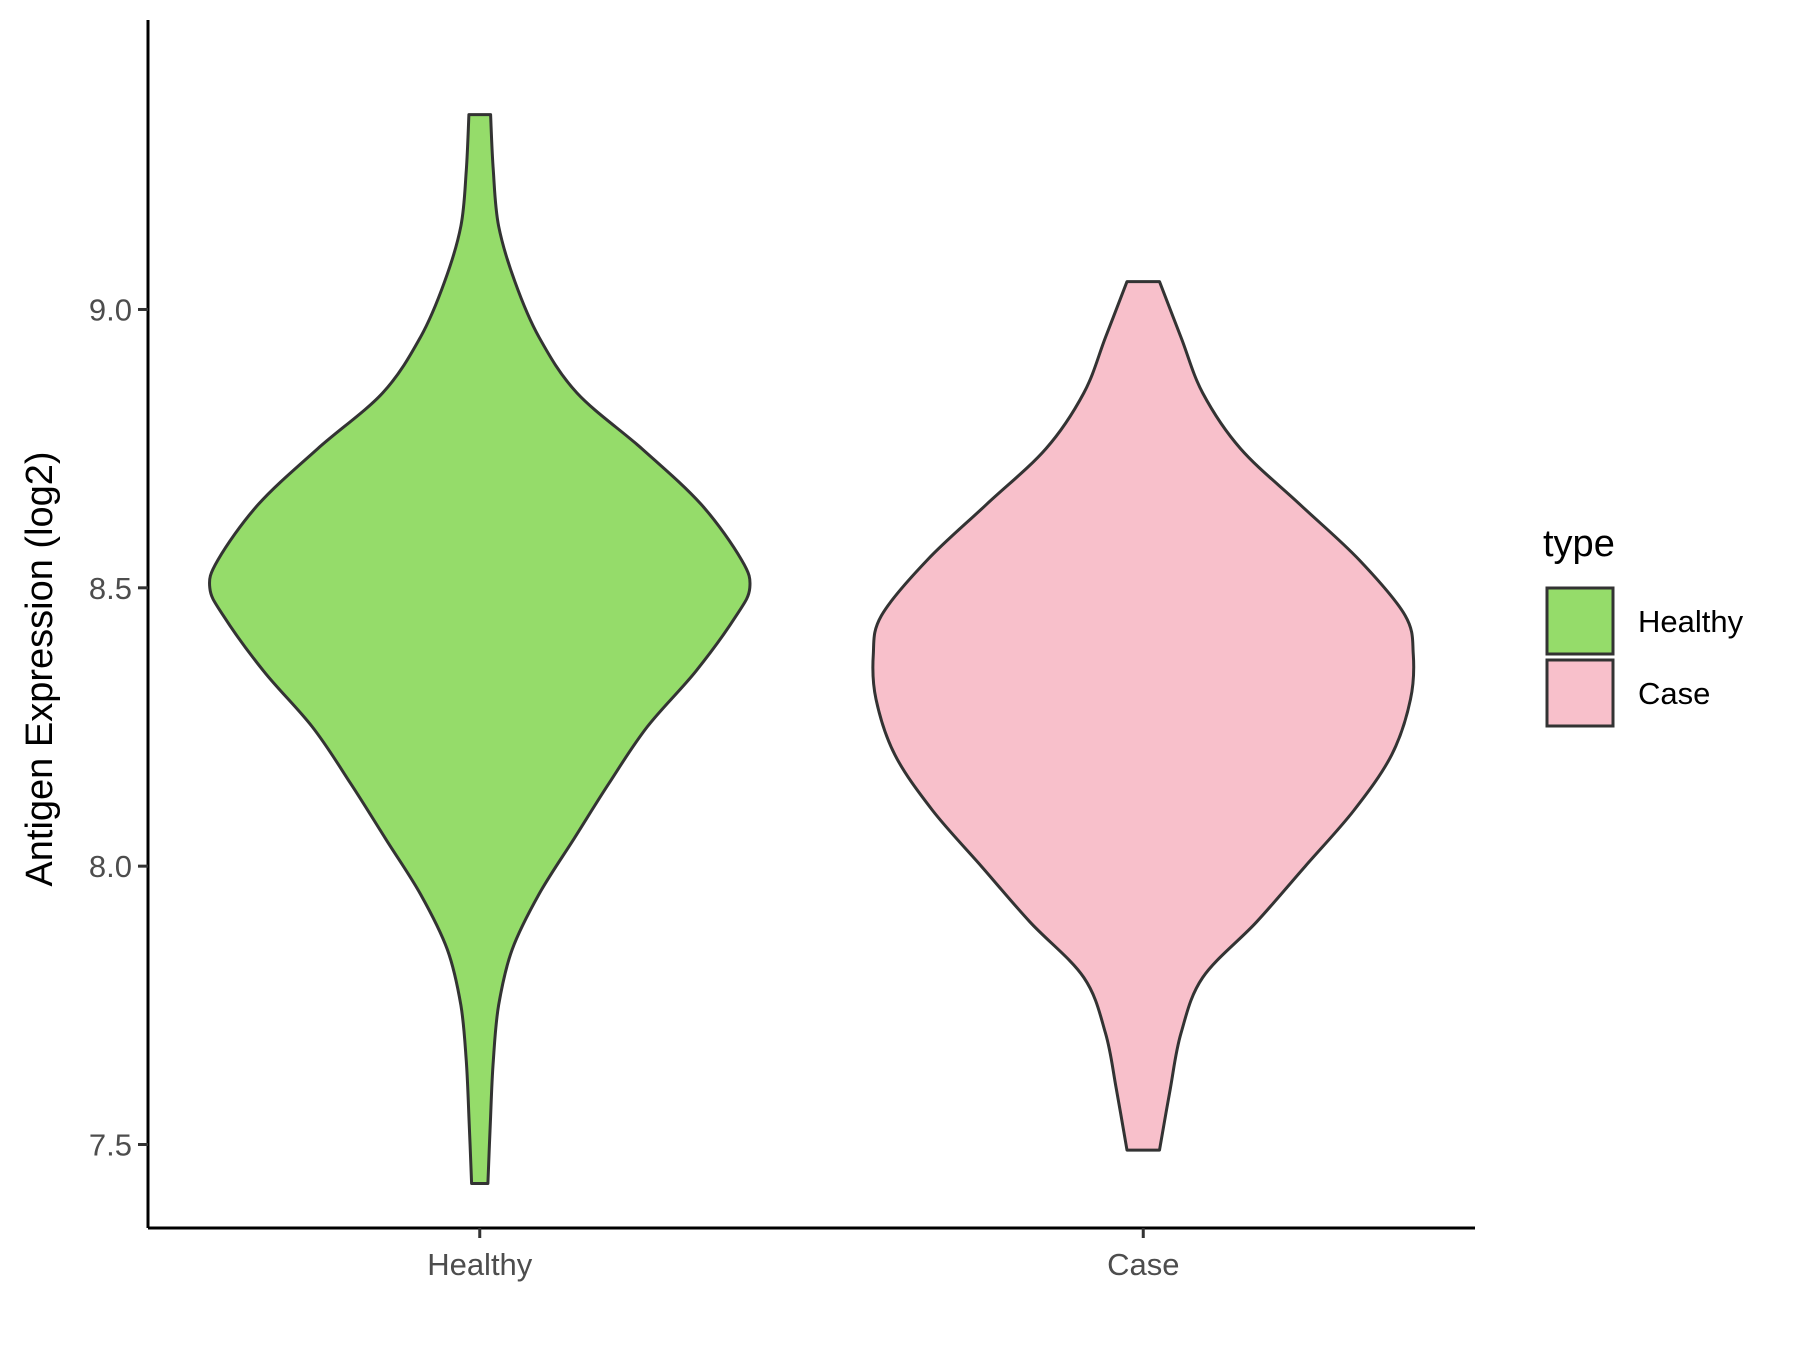  What do you see at coordinates (110, 309) in the screenshot?
I see `y-tick-label: 9.0` at bounding box center [110, 309].